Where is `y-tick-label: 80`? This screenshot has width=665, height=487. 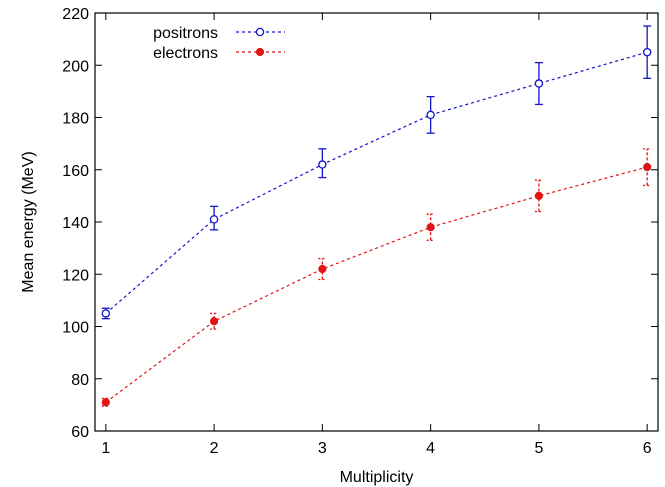 y-tick-label: 80 is located at coordinates (80, 380).